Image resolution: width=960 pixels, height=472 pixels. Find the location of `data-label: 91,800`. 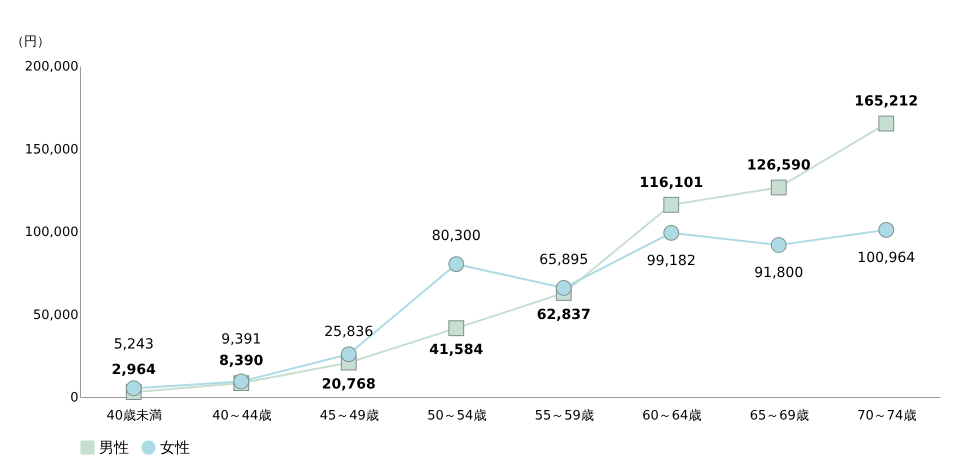

data-label: 91,800 is located at coordinates (779, 273).